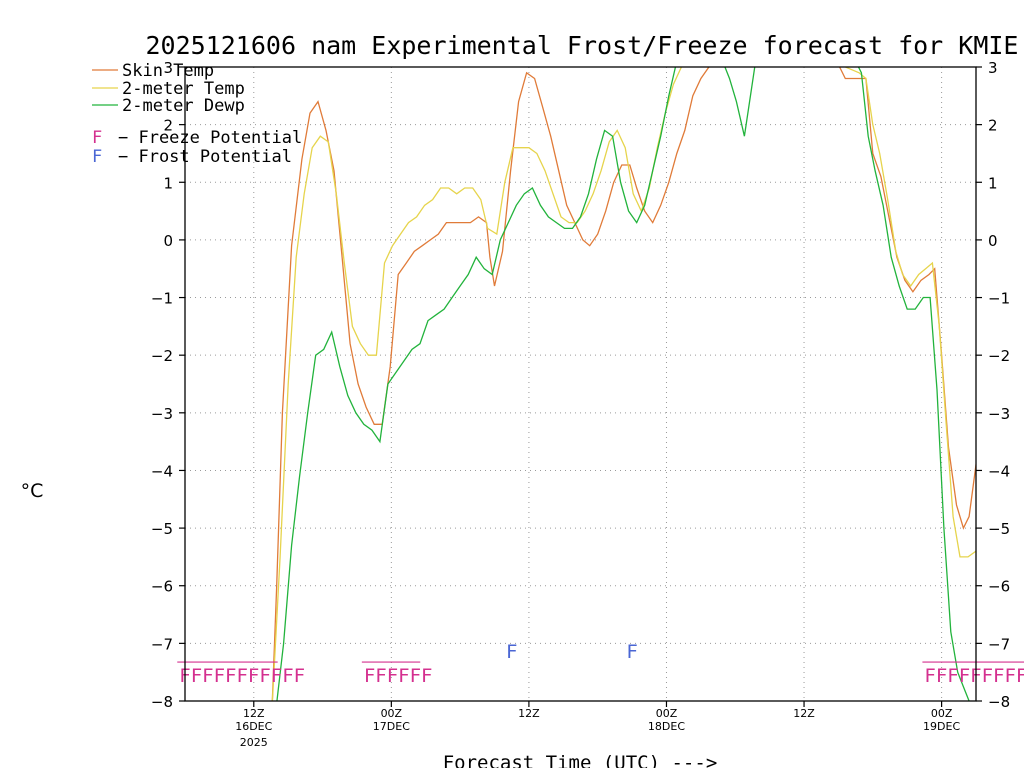 The height and width of the screenshot is (768, 1024). I want to click on legend-label-skin-temp: Skin Temp, so click(168, 71).